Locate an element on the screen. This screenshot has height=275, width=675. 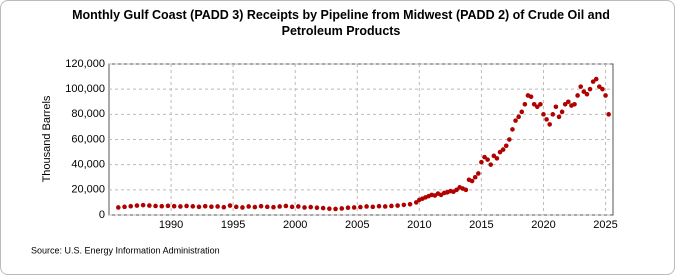
y-tick-label: 40,000 is located at coordinates (88, 165).